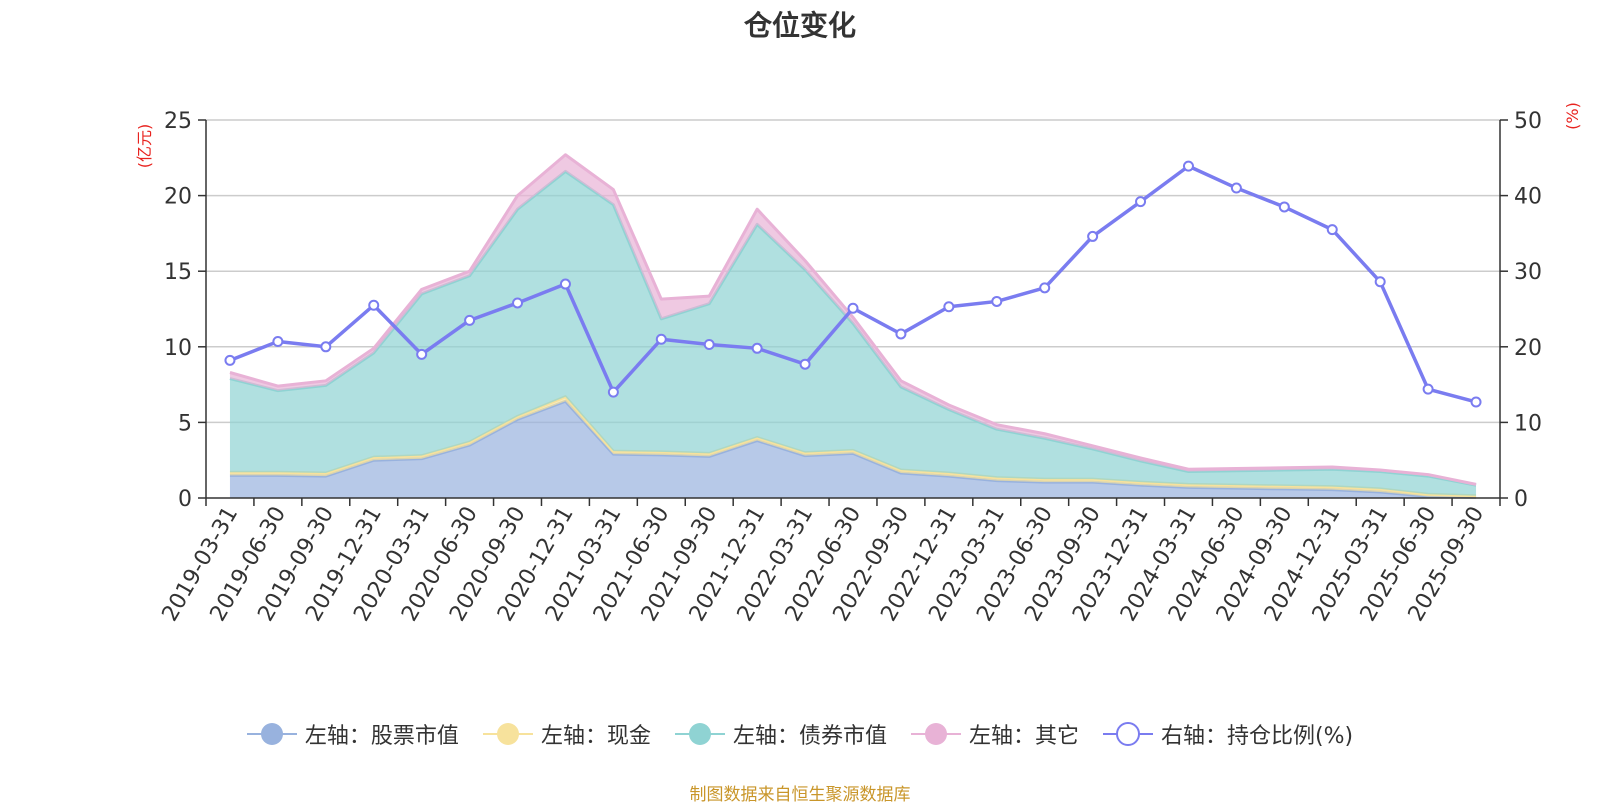 The height and width of the screenshot is (805, 1600). What do you see at coordinates (1528, 197) in the screenshot?
I see `right-tick-label: 40` at bounding box center [1528, 197].